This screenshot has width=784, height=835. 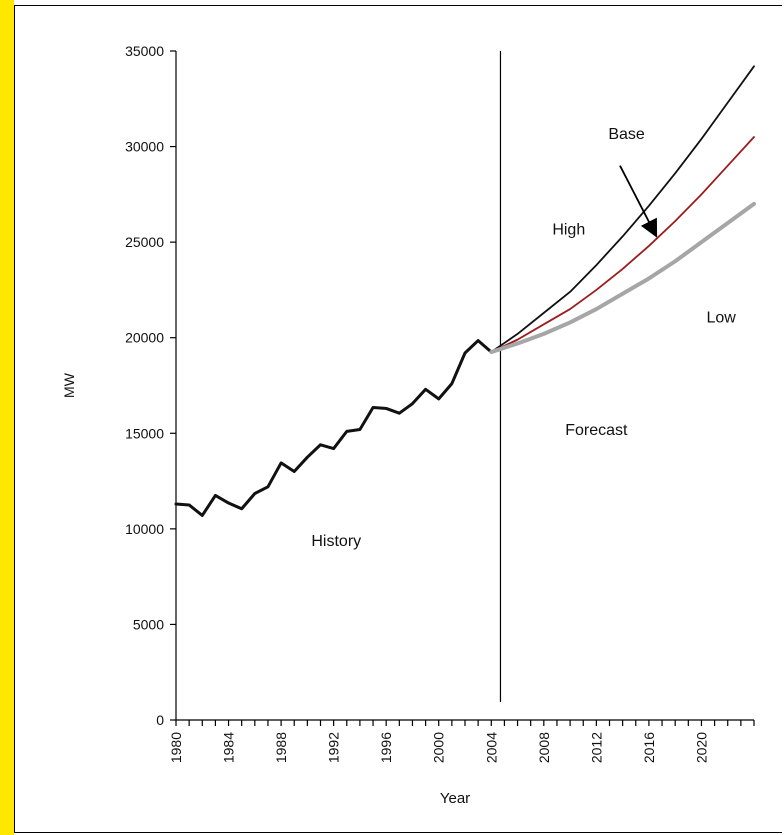 What do you see at coordinates (638, 201) in the screenshot?
I see `base-pointer-arrow` at bounding box center [638, 201].